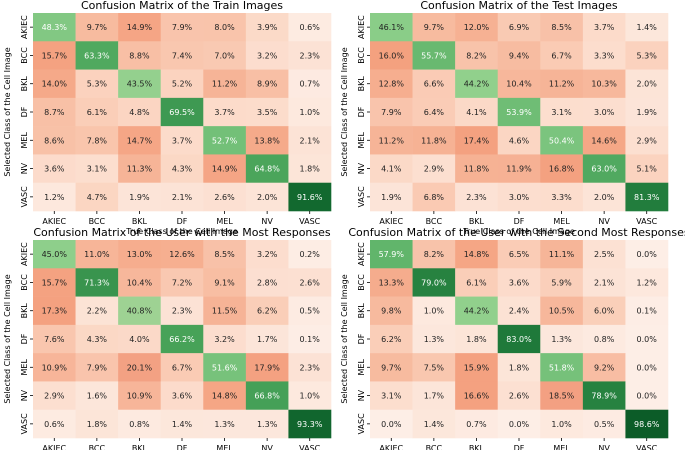  Describe the element at coordinates (519, 169) in the screenshot. I see `cell-value-label: 11.9%` at that location.